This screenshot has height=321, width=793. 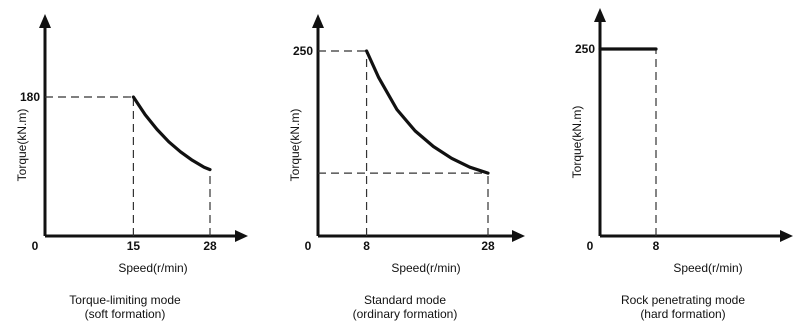 What do you see at coordinates (134, 246) in the screenshot?
I see `x-tick-label: 15` at bounding box center [134, 246].